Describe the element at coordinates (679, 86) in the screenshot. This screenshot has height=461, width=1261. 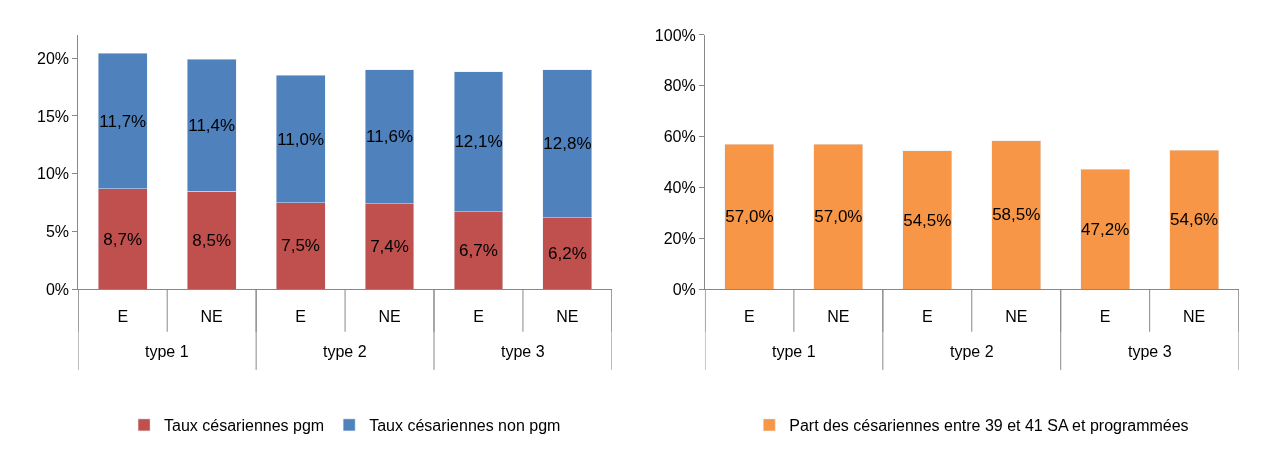
I see `y-tick-label: 80%` at that location.